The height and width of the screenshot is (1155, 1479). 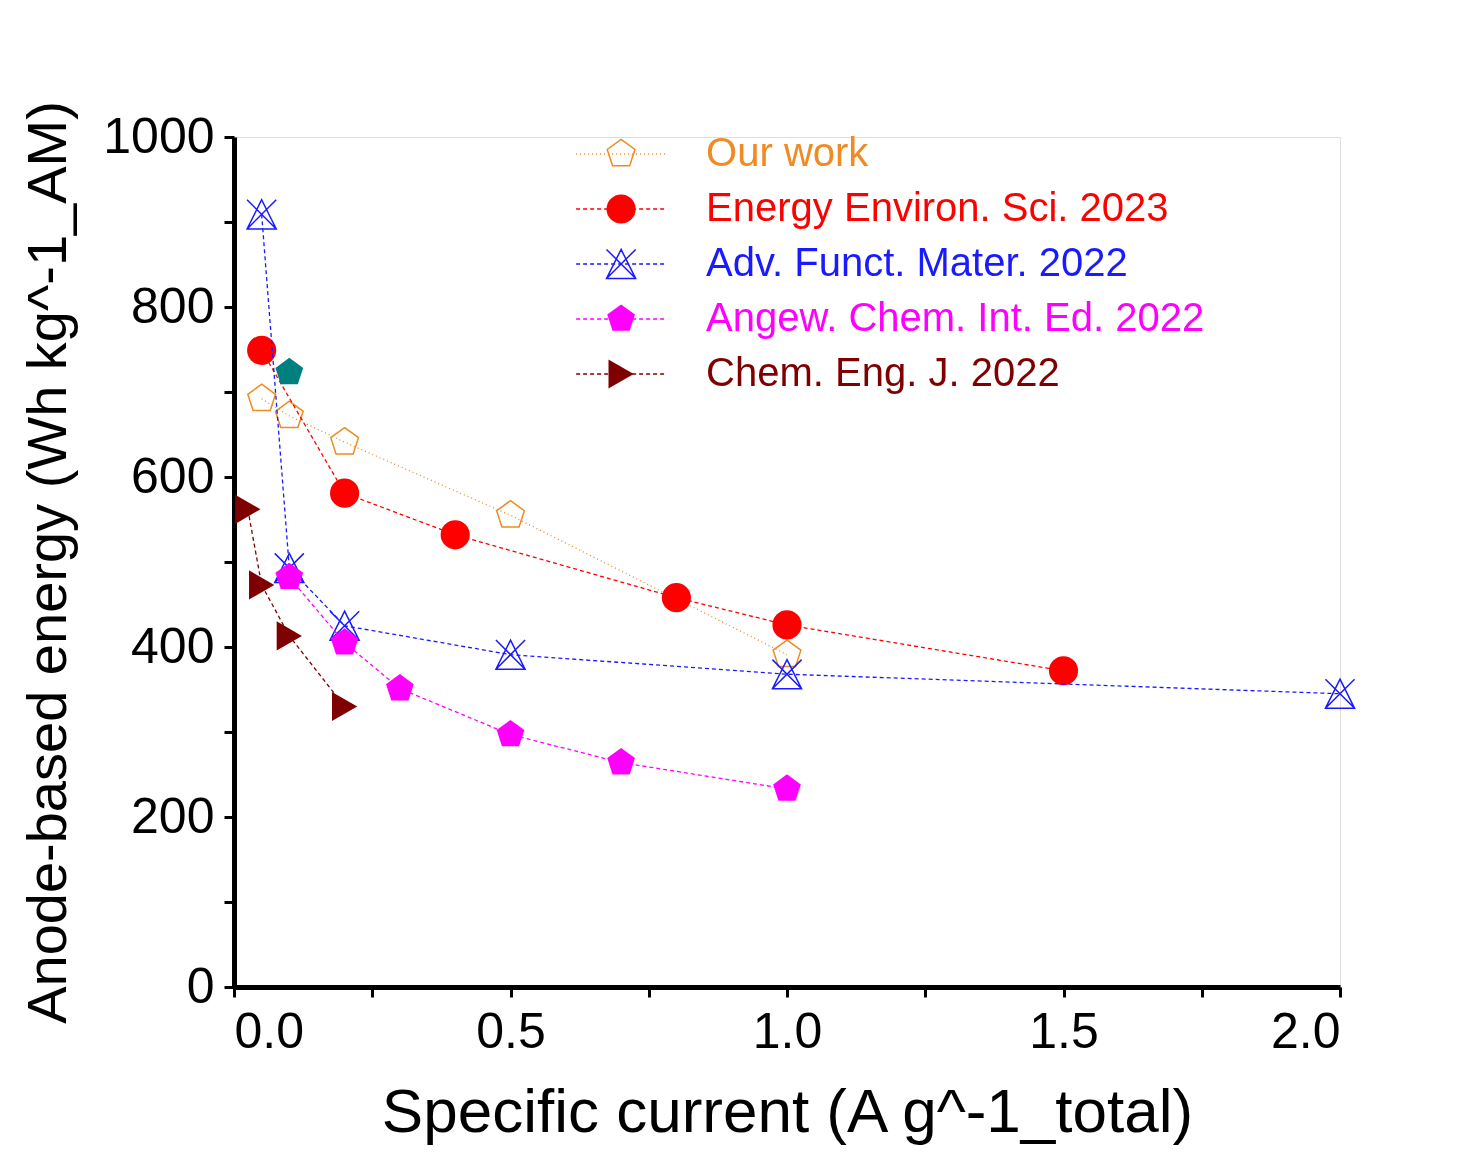 What do you see at coordinates (159, 135) in the screenshot?
I see `y-tick-label: 1000` at bounding box center [159, 135].